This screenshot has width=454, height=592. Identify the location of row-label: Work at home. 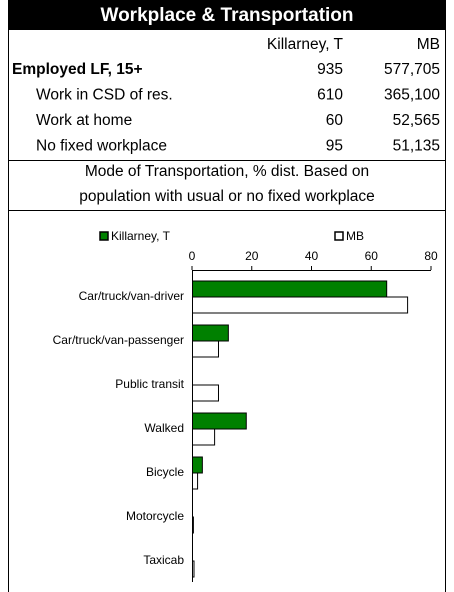
(84, 120).